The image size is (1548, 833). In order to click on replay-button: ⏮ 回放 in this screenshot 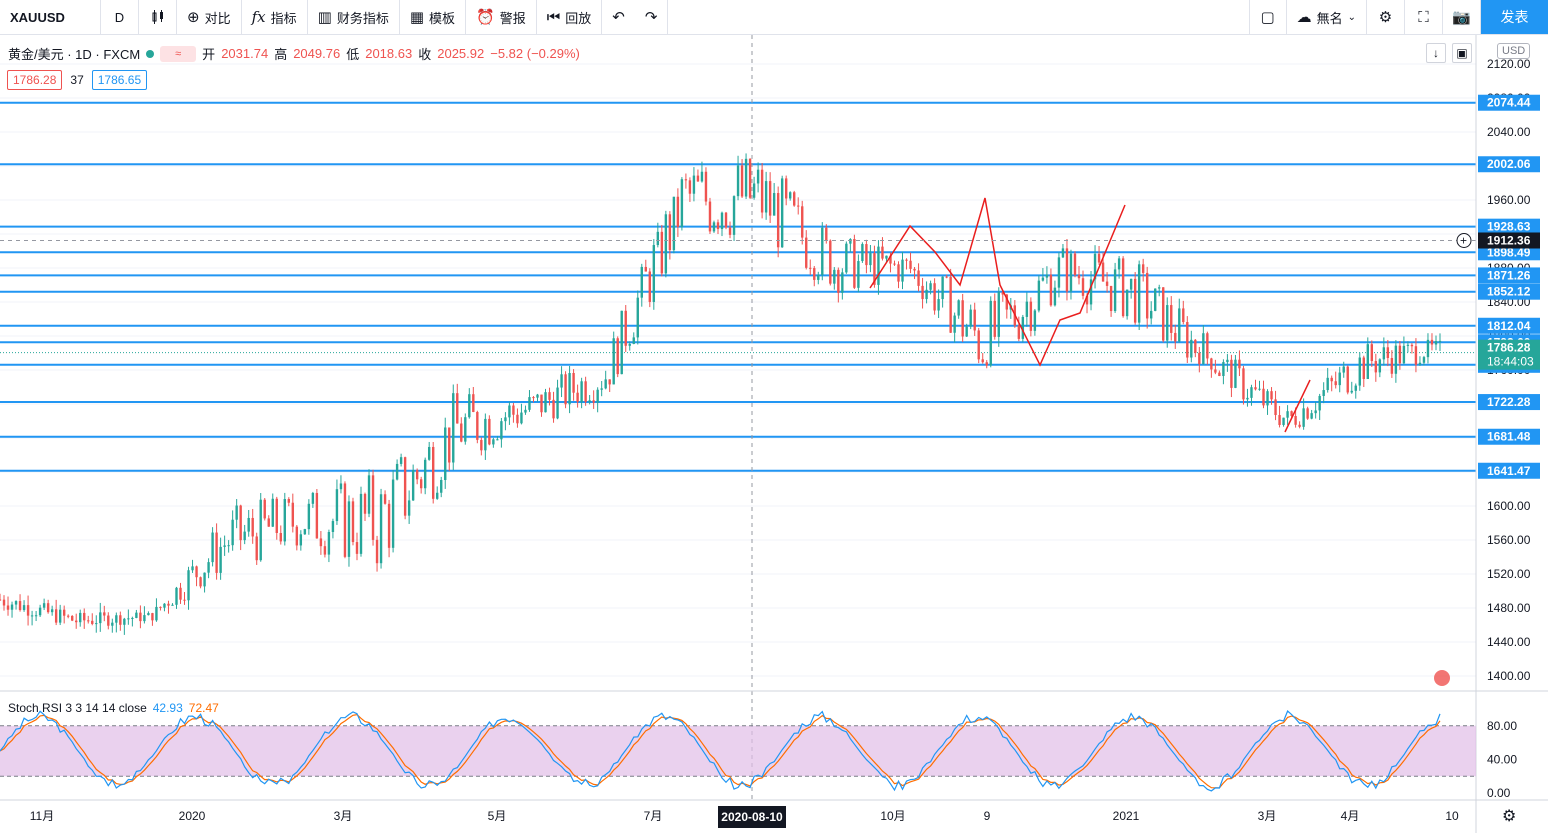, I will do `click(570, 17)`.